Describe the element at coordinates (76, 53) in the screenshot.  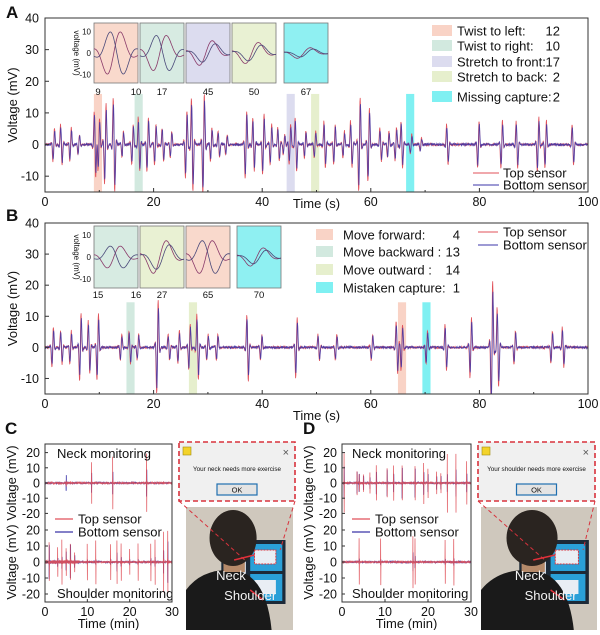
I see `inset-y-axis-label: voltage (mV)` at that location.